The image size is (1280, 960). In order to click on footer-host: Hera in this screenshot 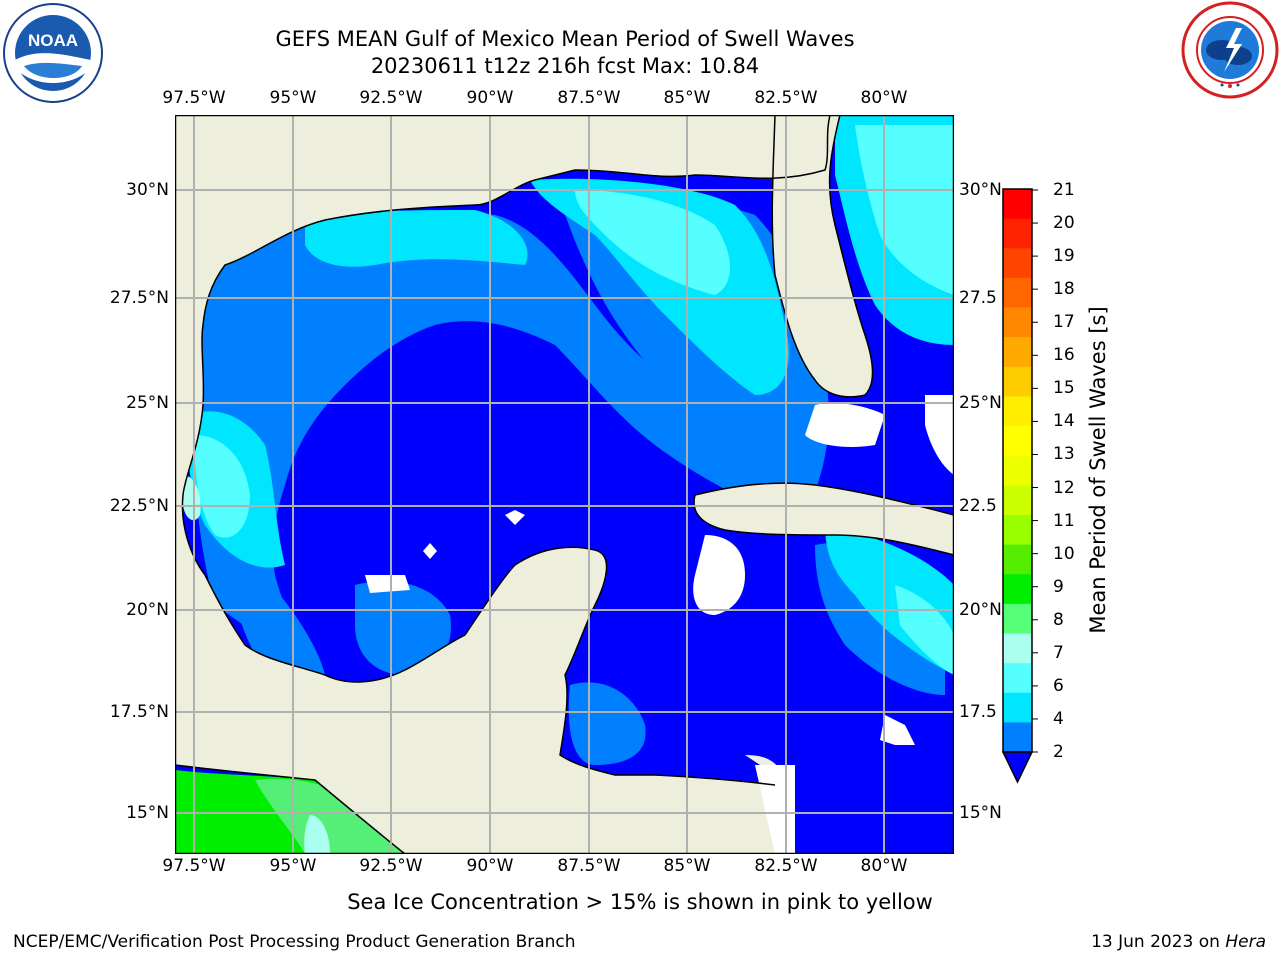, I will do `click(1245, 942)`.